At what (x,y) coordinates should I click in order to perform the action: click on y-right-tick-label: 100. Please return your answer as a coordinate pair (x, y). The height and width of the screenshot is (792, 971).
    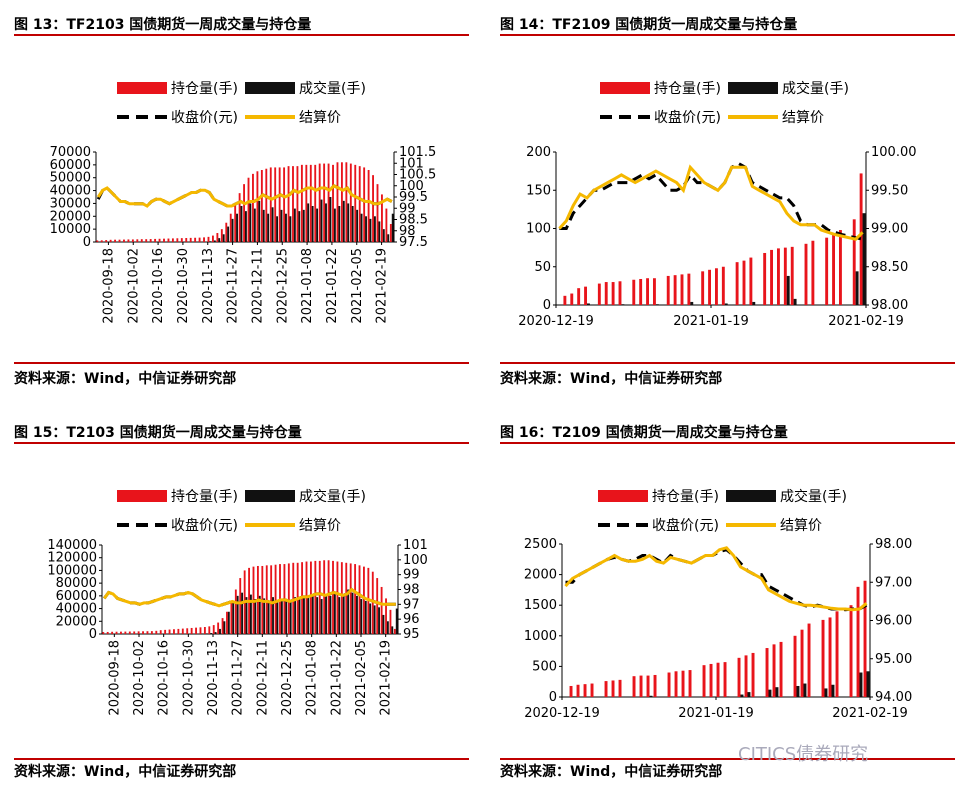
    Looking at the image, I should click on (411, 186).